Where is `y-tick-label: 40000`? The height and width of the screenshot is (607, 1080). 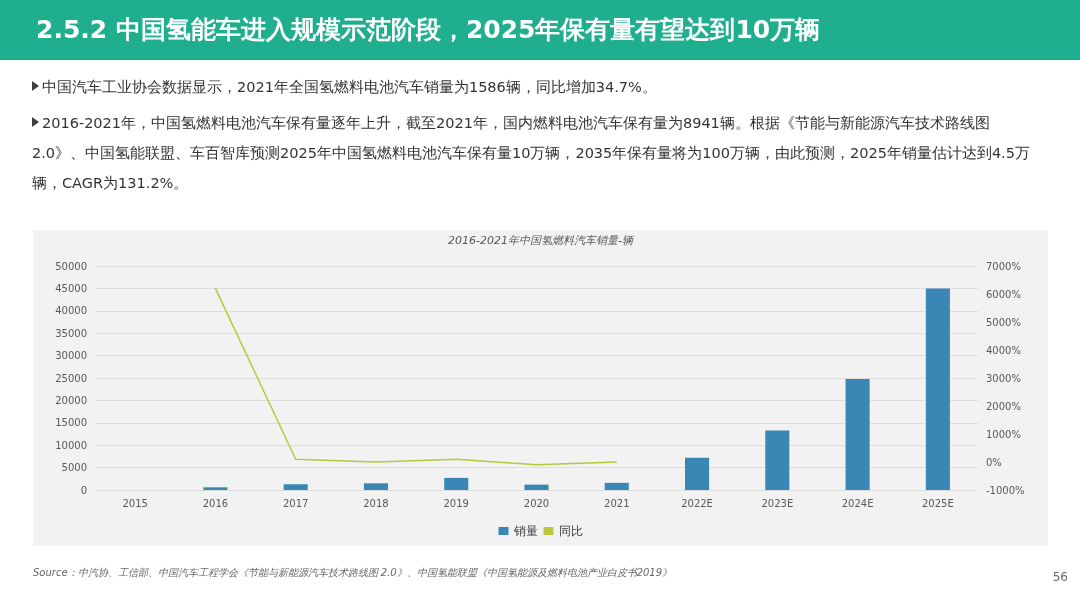
y-tick-label: 40000 is located at coordinates (71, 311).